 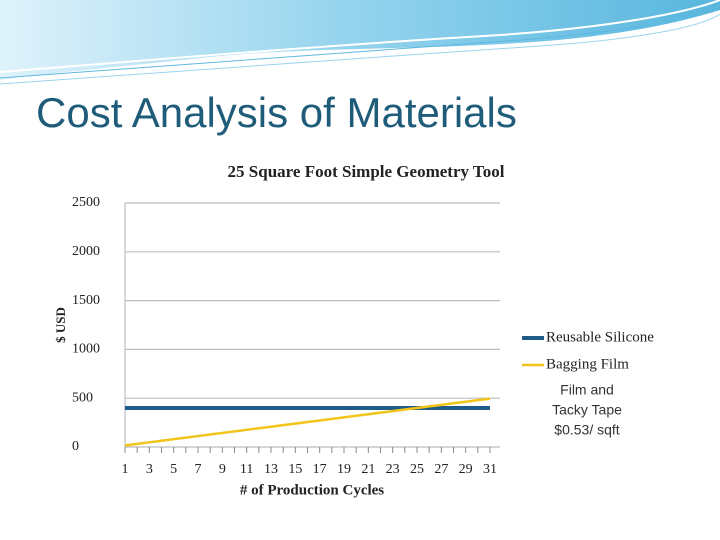 I want to click on annotation: $0.53/ sqft, so click(x=586, y=430).